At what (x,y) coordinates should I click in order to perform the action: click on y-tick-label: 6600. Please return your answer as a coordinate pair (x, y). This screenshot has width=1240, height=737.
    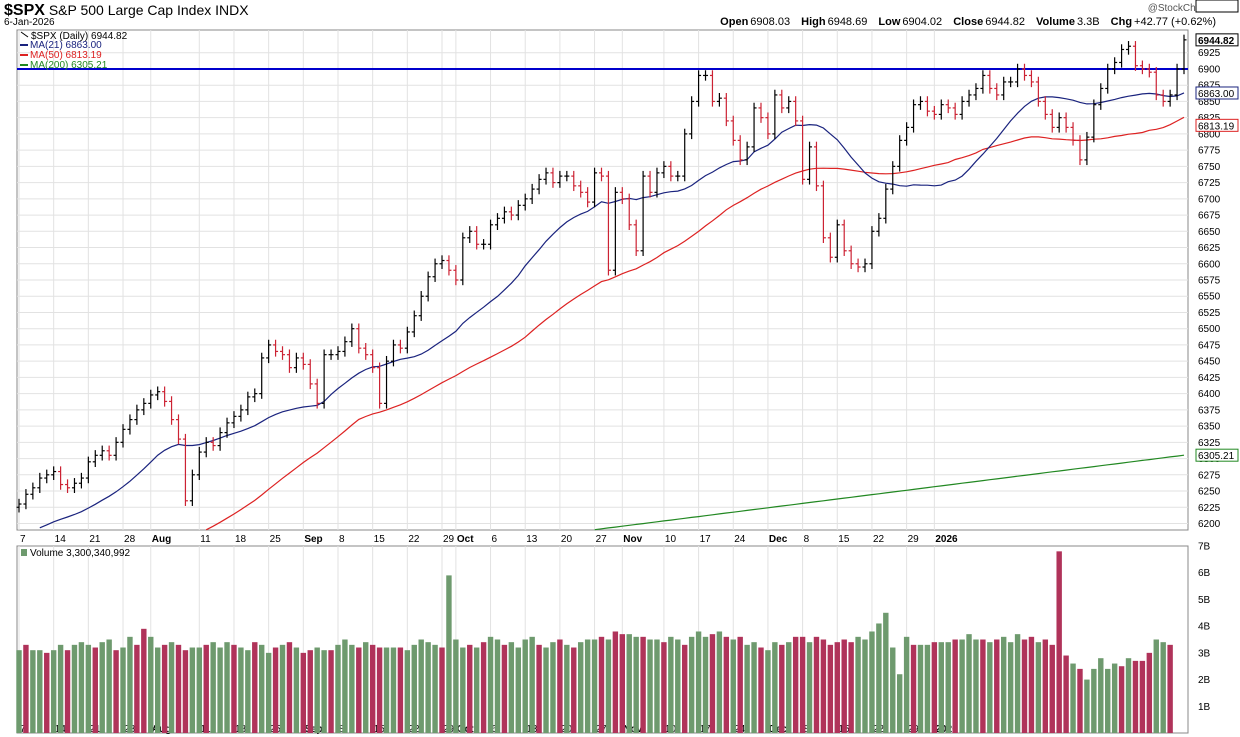
    Looking at the image, I should click on (1209, 264).